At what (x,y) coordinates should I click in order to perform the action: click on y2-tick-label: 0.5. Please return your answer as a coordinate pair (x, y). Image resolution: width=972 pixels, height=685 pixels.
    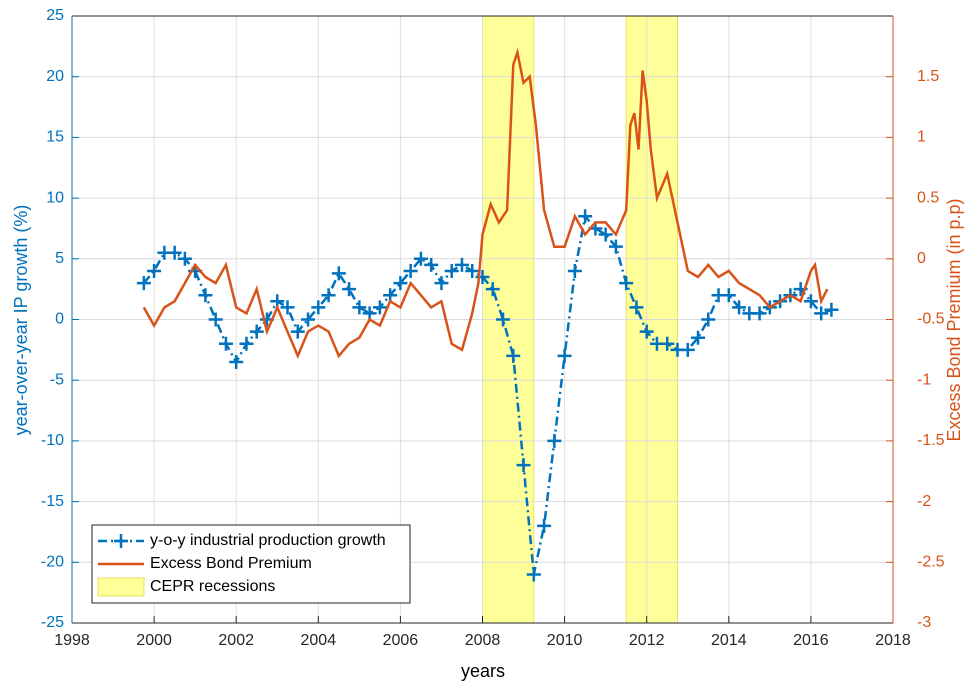
    Looking at the image, I should click on (928, 197).